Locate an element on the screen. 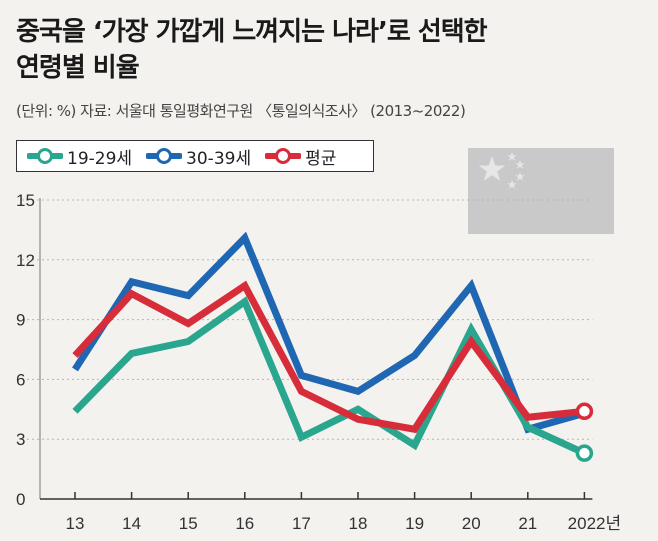  y-tick-label: 12 is located at coordinates (25, 260).